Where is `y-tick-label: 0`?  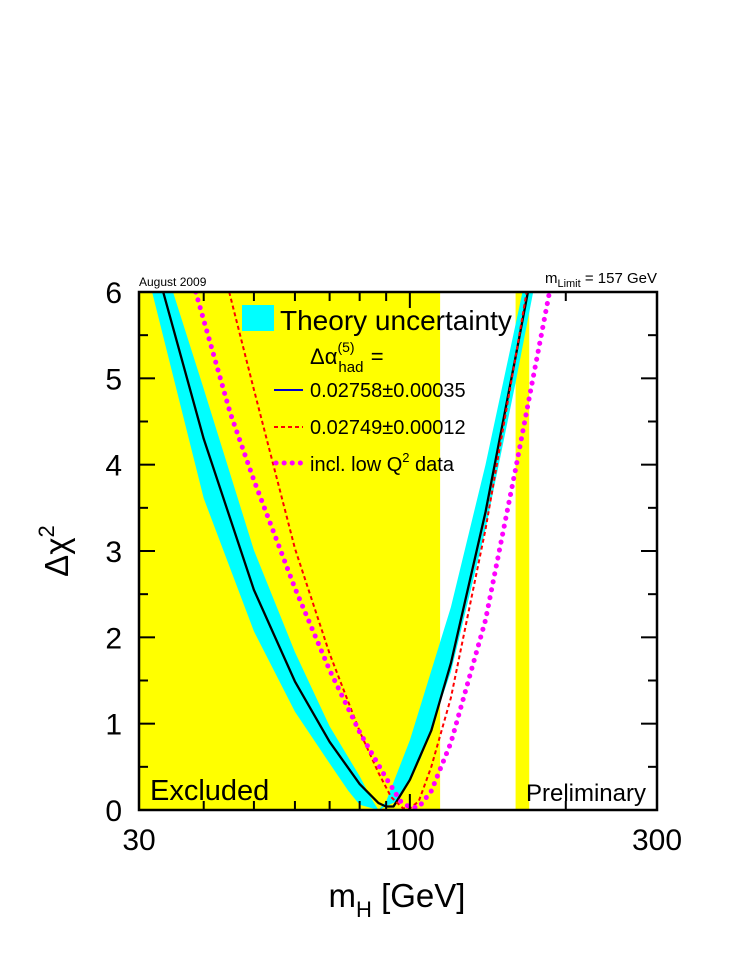 y-tick-label: 0 is located at coordinates (113, 811).